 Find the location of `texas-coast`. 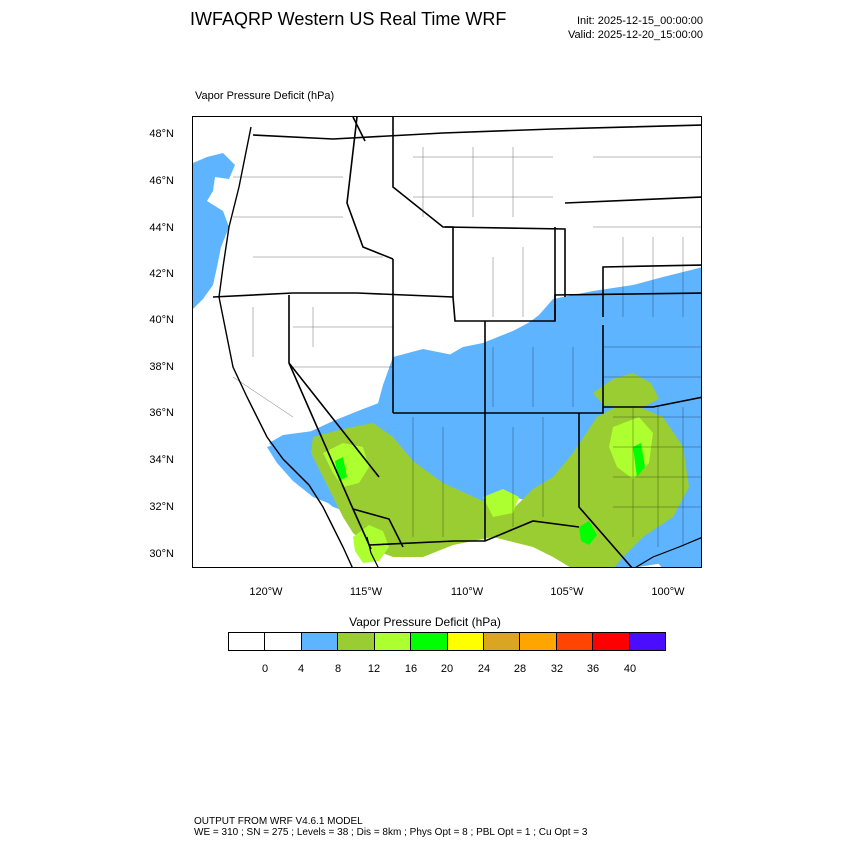

texas-coast is located at coordinates (668, 552).